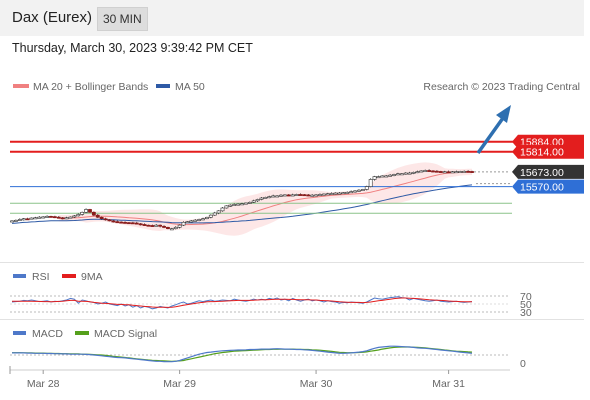 This screenshot has height=400, width=590. Describe the element at coordinates (501, 87) in the screenshot. I see `source-credit: Research © 2023 Trading Central` at that location.